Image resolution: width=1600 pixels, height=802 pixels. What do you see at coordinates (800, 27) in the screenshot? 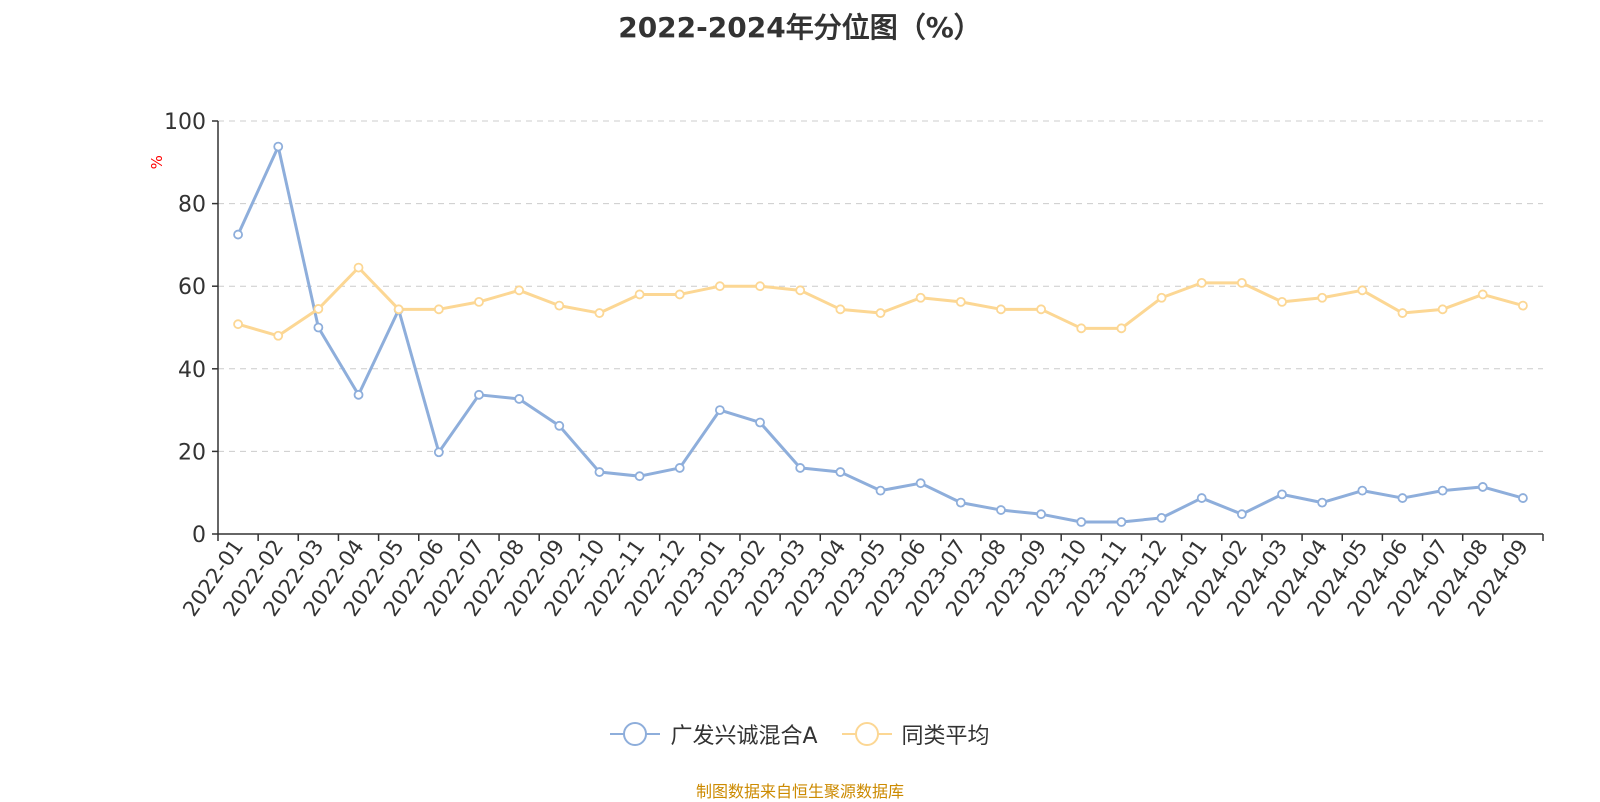
I see `chart-title: 2022-2024年分位图（%）` at bounding box center [800, 27].